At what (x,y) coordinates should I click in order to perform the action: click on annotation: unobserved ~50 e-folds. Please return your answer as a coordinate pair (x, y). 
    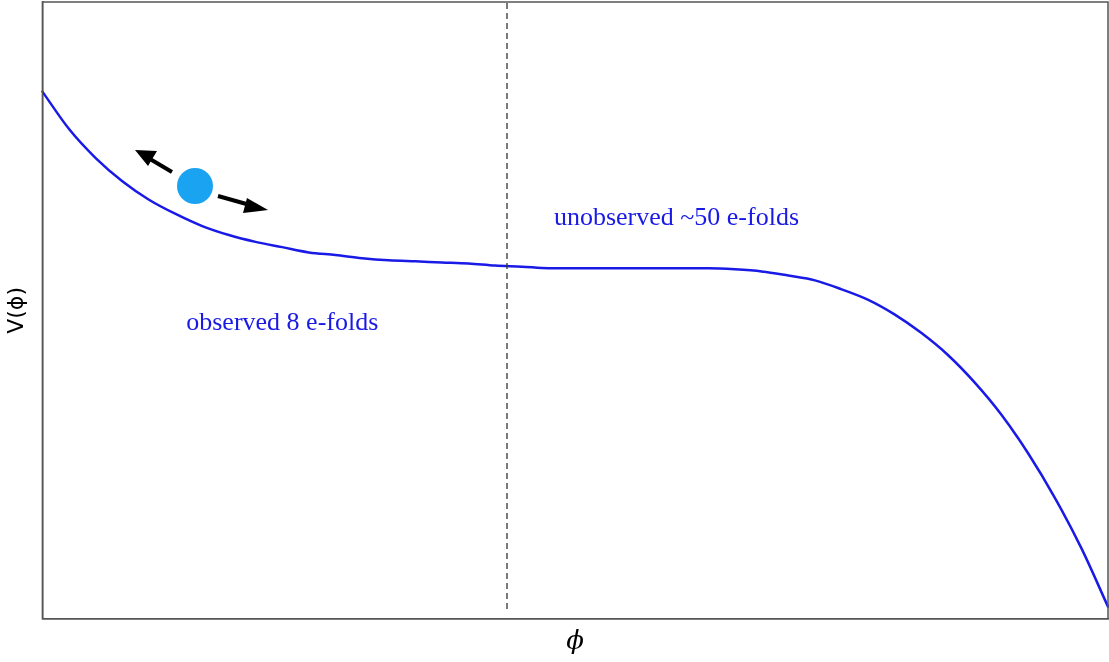
    Looking at the image, I should click on (676, 216).